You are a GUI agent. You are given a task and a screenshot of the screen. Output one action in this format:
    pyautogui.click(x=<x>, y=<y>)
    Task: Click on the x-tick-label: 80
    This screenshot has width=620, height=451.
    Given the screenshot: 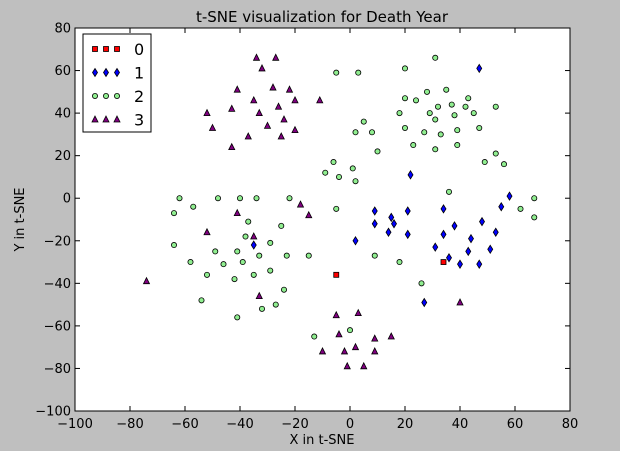 What is the action you would take?
    pyautogui.click(x=570, y=424)
    